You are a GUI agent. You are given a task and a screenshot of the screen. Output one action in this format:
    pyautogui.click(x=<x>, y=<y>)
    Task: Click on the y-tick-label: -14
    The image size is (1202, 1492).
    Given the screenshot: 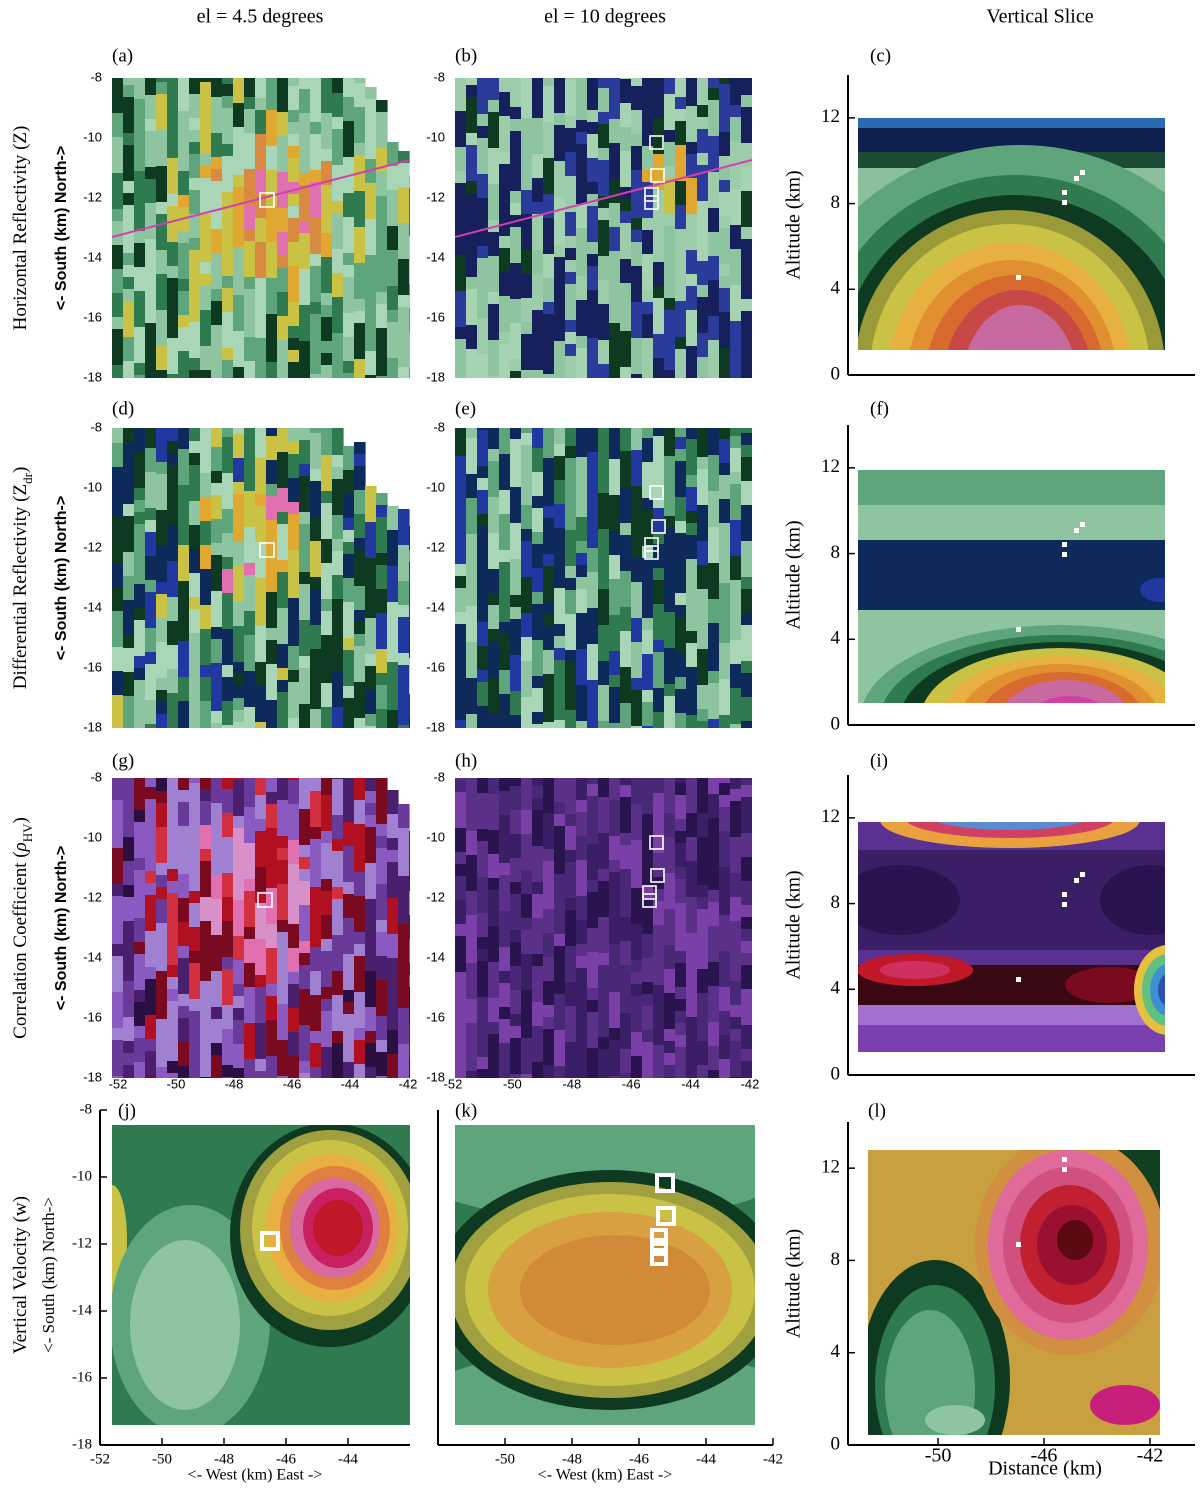 What is the action you would take?
    pyautogui.click(x=435, y=606)
    